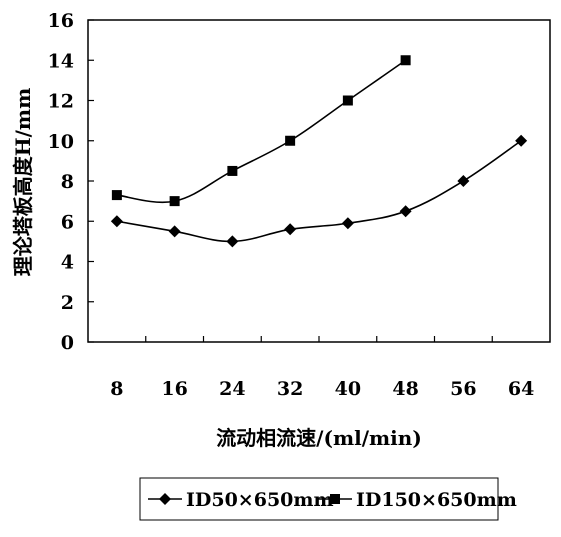 Image resolution: width=561 pixels, height=537 pixels. What do you see at coordinates (322, 368) in the screenshot?
I see `x-axis-ticks: 8 16 24 32 40 48 56 64` at bounding box center [322, 368].